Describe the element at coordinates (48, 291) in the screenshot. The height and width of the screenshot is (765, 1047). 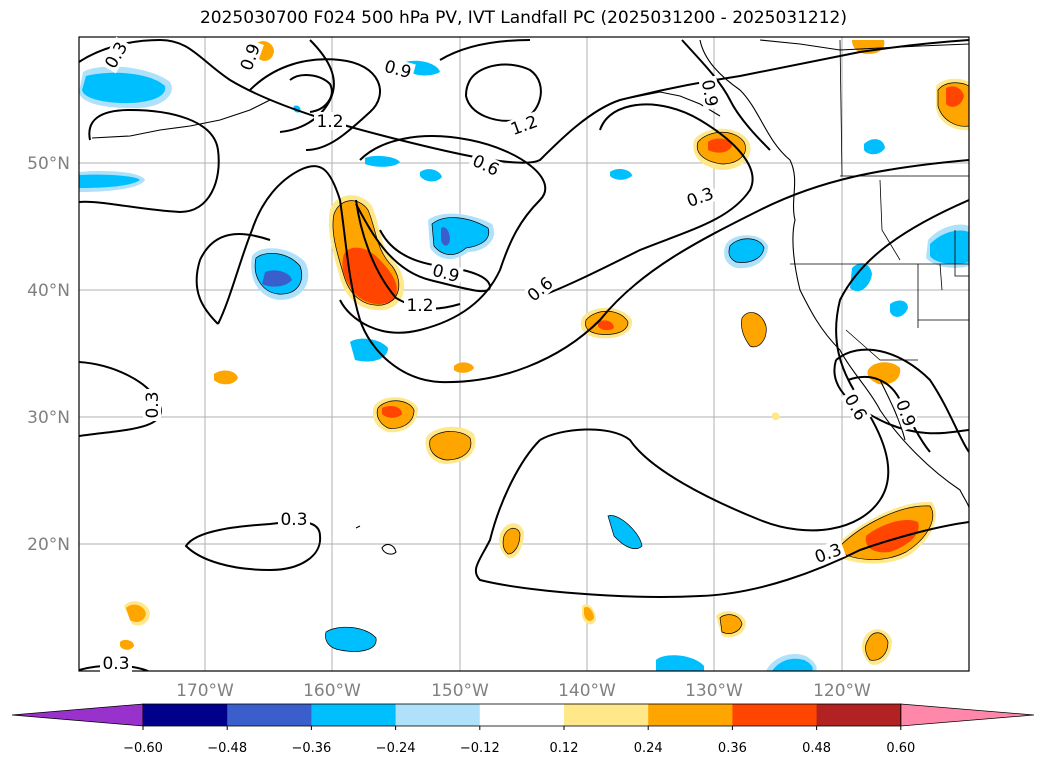
I see `lat-tick-label: 40°N` at that location.